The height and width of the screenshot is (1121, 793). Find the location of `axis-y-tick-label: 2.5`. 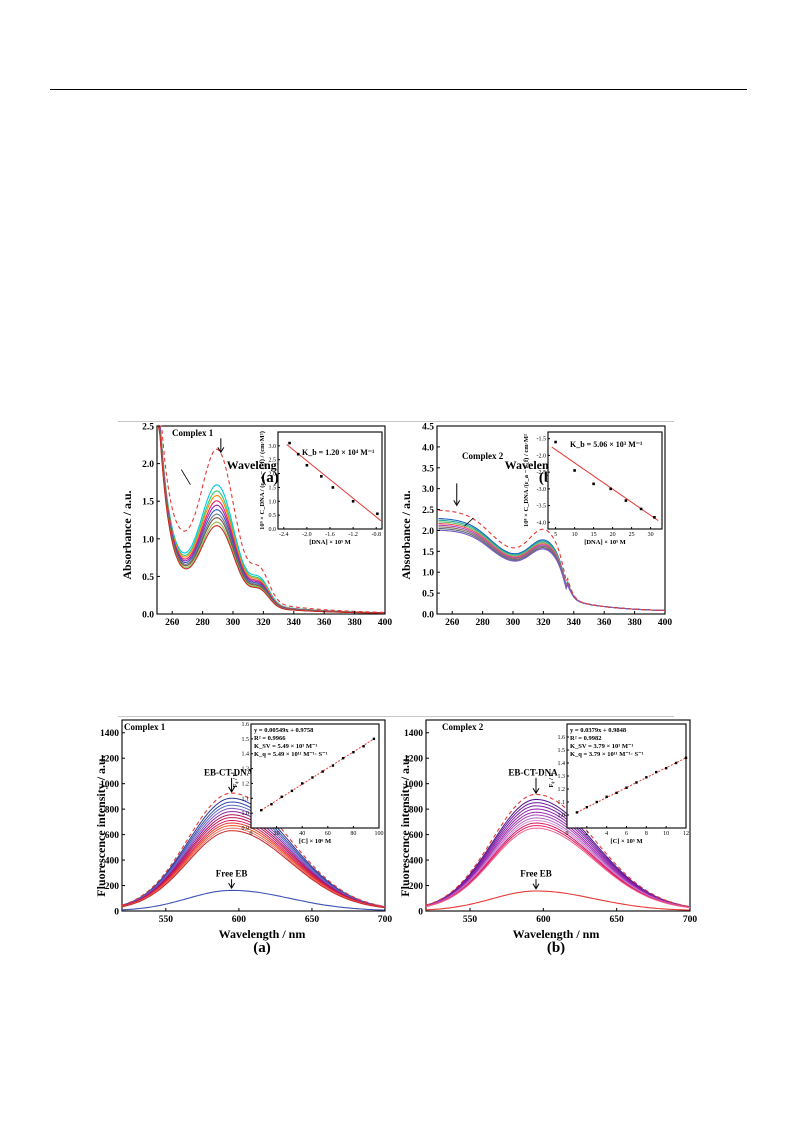

axis-y-tick-label: 2.5 is located at coordinates (428, 511).